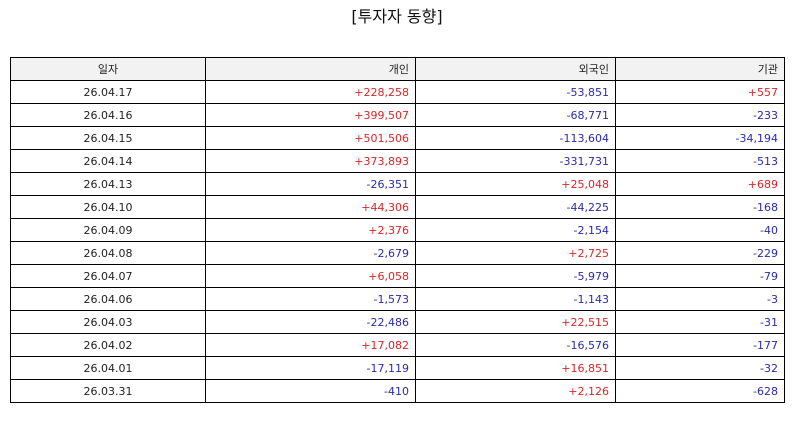 This screenshot has height=425, width=794. I want to click on foreign-cell: -2,154, so click(515, 230).